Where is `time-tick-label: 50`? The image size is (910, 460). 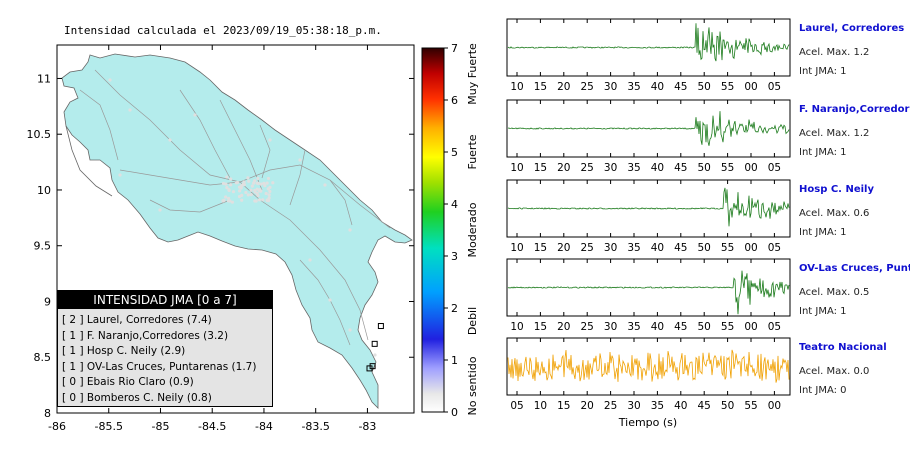
time-tick-label: 50 is located at coordinates (704, 248).